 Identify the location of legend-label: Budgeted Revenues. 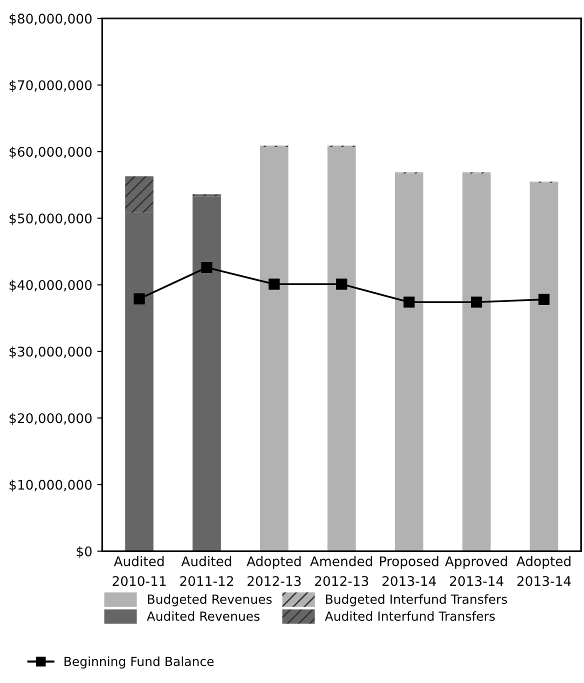
(210, 600).